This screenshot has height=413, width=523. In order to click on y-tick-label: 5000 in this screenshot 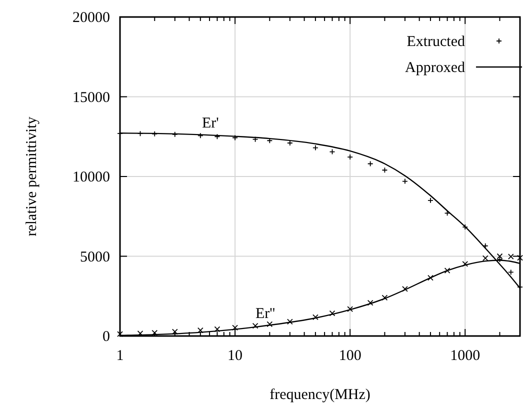, I will do `click(95, 257)`.